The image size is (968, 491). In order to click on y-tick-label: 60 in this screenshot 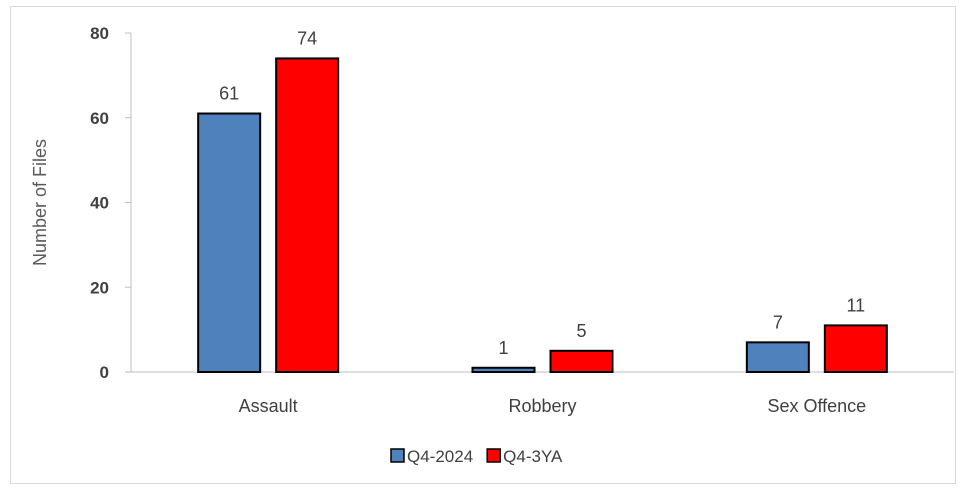, I will do `click(99, 118)`.